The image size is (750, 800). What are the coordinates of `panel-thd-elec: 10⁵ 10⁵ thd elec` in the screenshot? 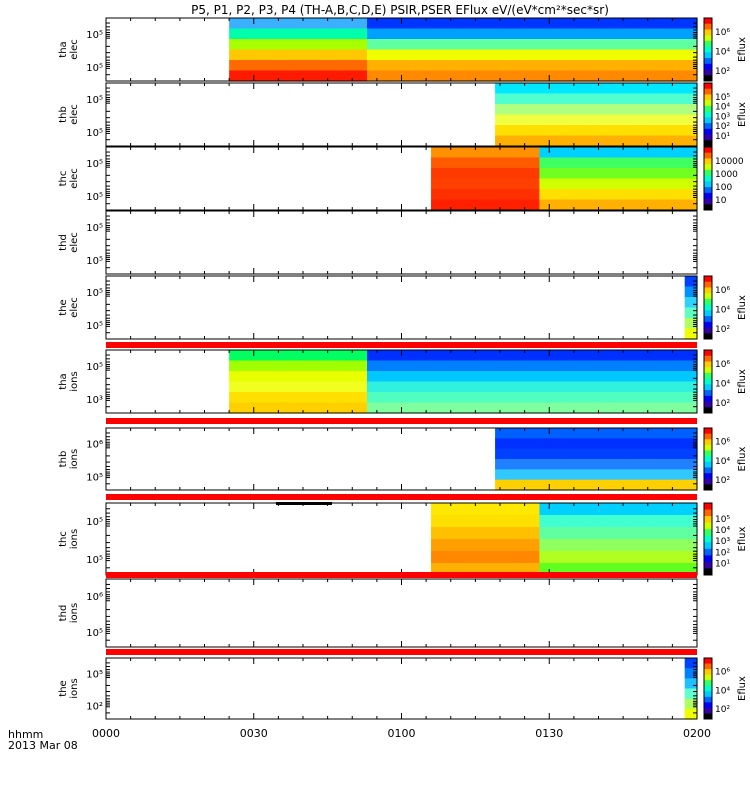 It's located at (378, 242).